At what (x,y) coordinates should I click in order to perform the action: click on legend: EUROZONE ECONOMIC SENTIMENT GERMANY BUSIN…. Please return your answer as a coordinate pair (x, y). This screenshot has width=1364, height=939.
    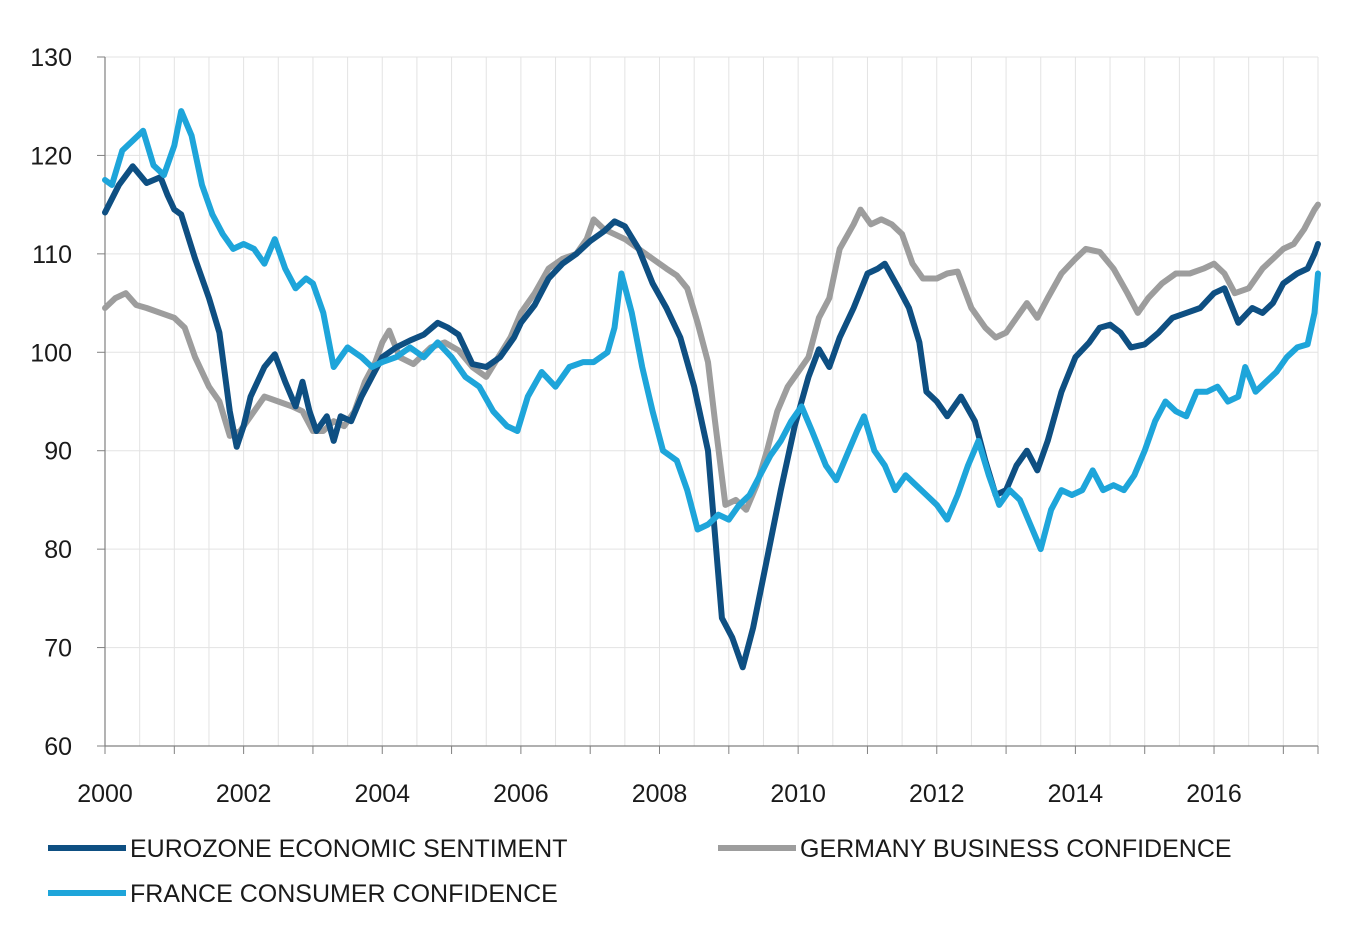
    Looking at the image, I should click on (640, 871).